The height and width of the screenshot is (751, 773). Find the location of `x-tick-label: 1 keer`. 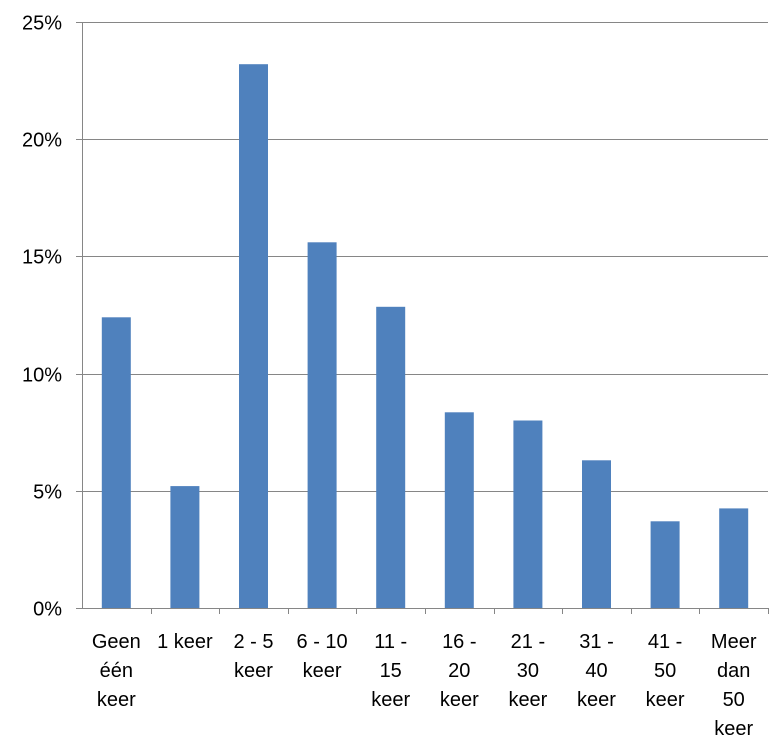

x-tick-label: 1 keer is located at coordinates (185, 642).